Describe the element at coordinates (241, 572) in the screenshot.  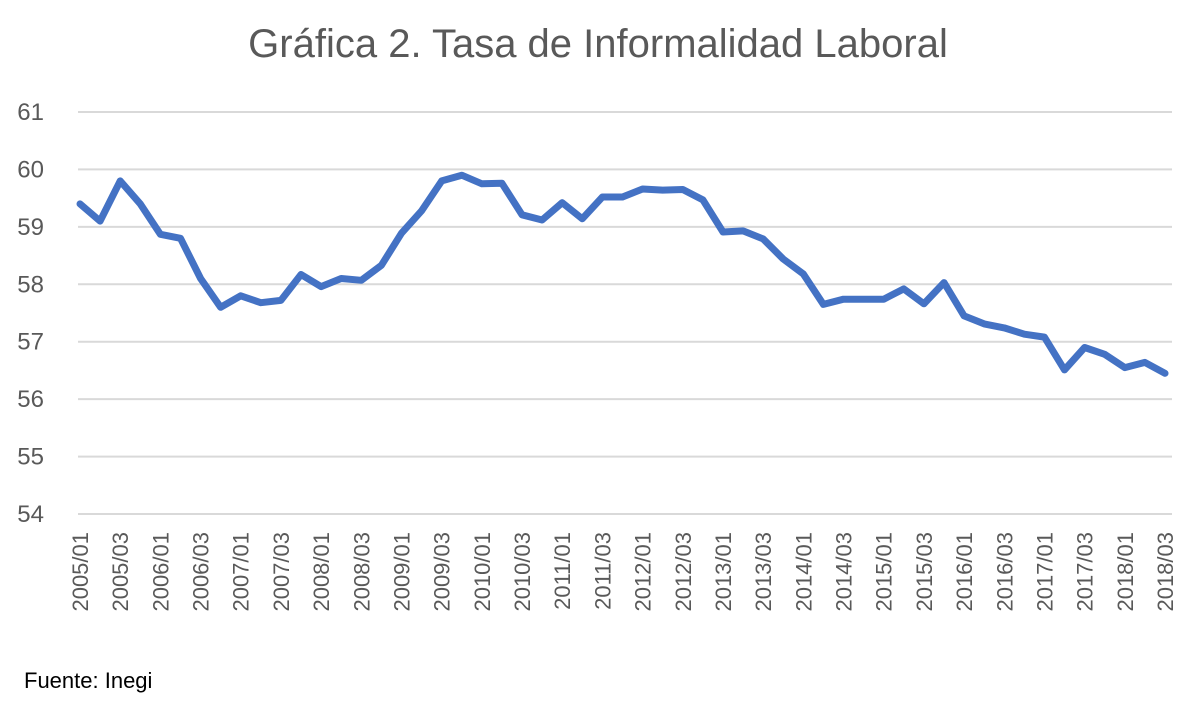
I see `x-tick-label: 2007/01` at that location.